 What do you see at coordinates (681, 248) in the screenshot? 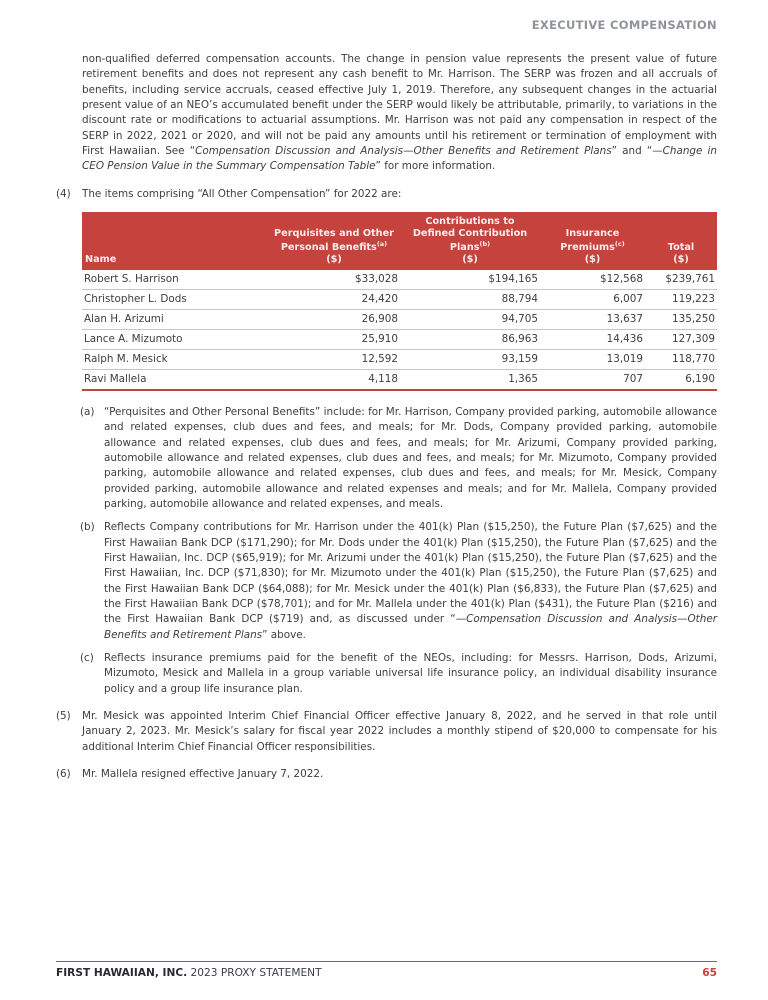
I see `column-title: Total` at bounding box center [681, 248].